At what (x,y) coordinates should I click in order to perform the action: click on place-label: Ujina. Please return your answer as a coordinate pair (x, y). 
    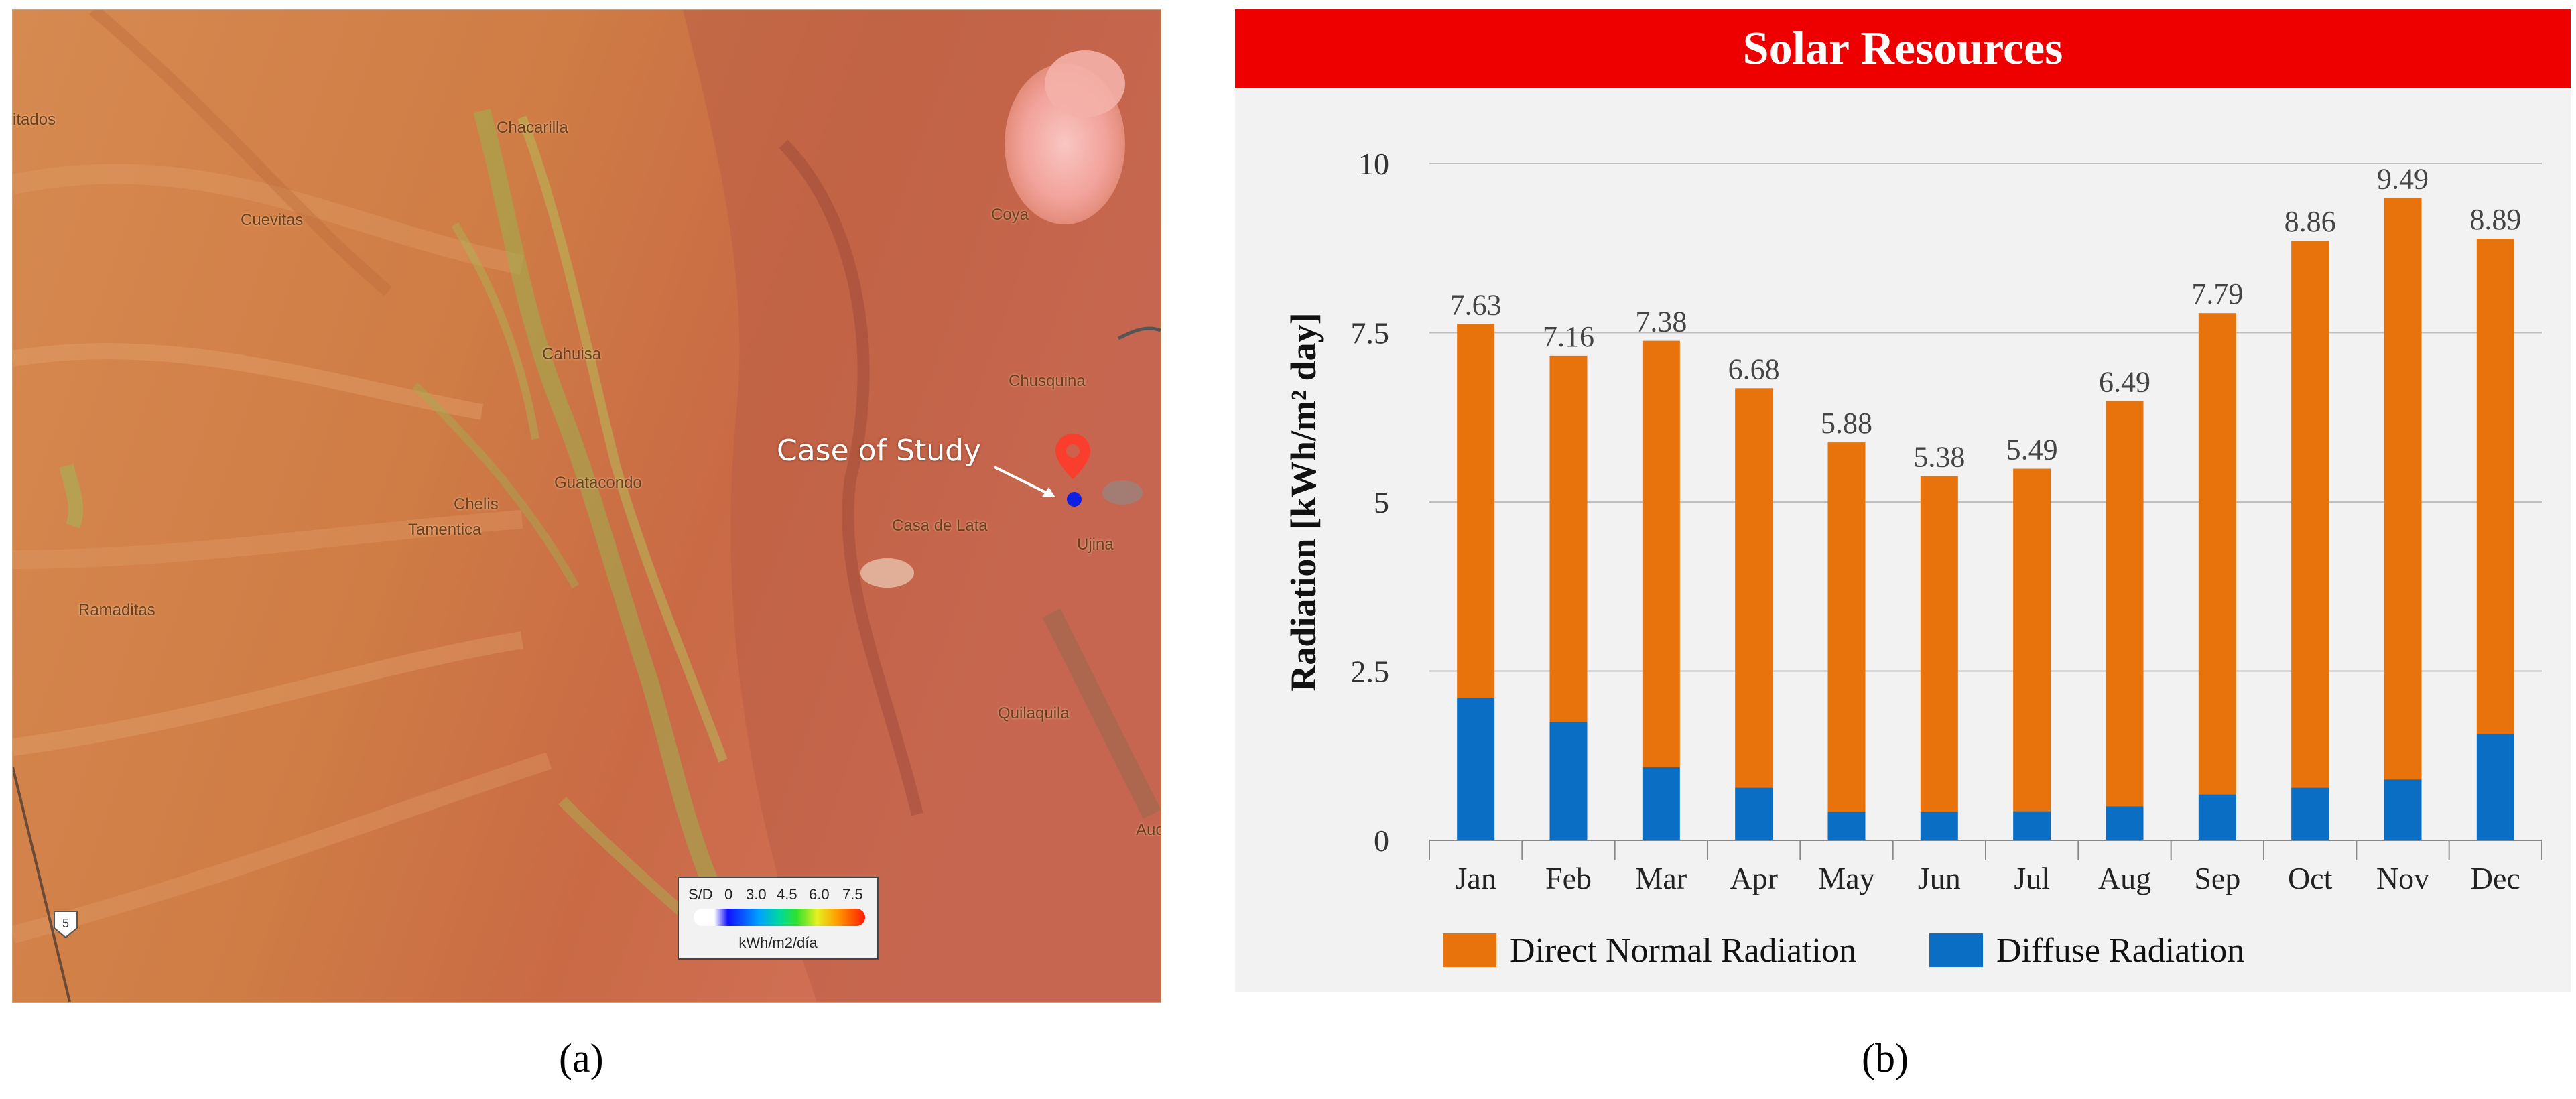
    Looking at the image, I should click on (1095, 544).